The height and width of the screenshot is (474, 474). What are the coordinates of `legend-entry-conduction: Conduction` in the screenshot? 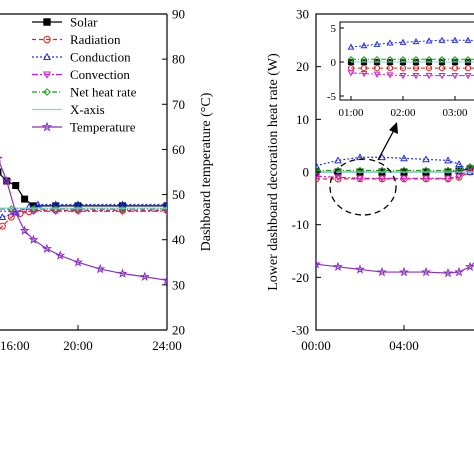 It's located at (81, 57).